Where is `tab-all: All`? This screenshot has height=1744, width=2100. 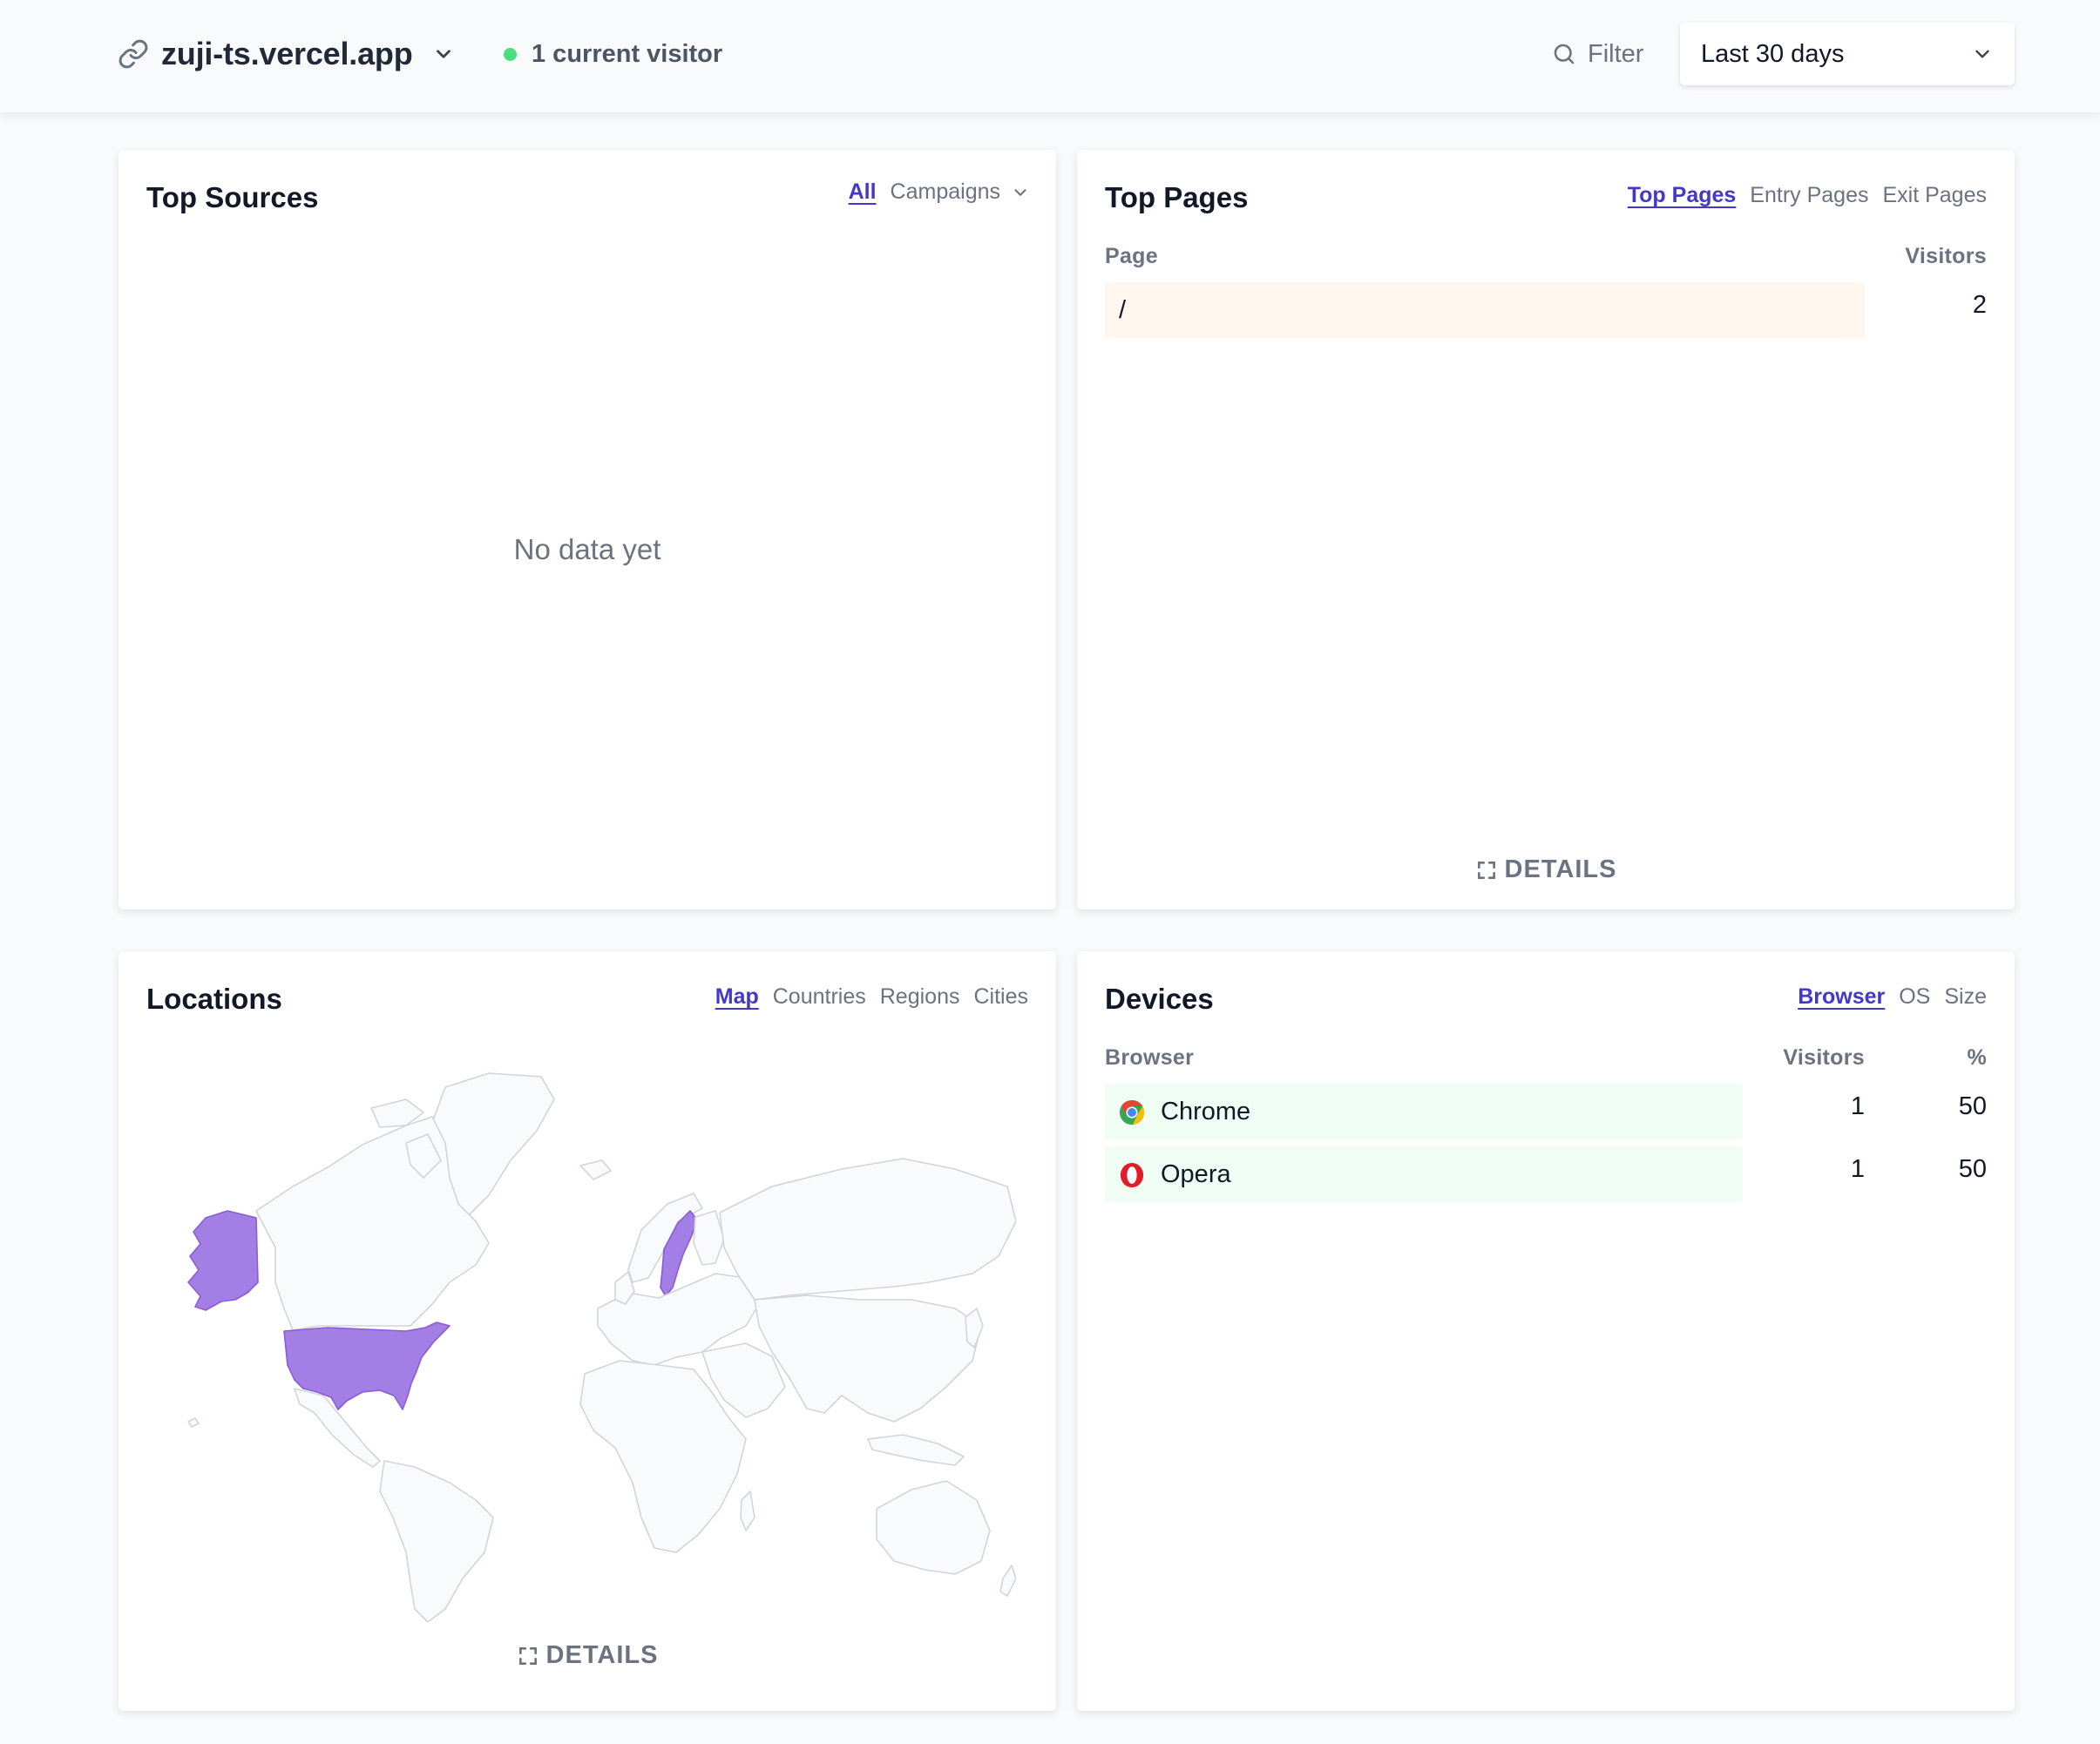 tab-all: All is located at coordinates (862, 191).